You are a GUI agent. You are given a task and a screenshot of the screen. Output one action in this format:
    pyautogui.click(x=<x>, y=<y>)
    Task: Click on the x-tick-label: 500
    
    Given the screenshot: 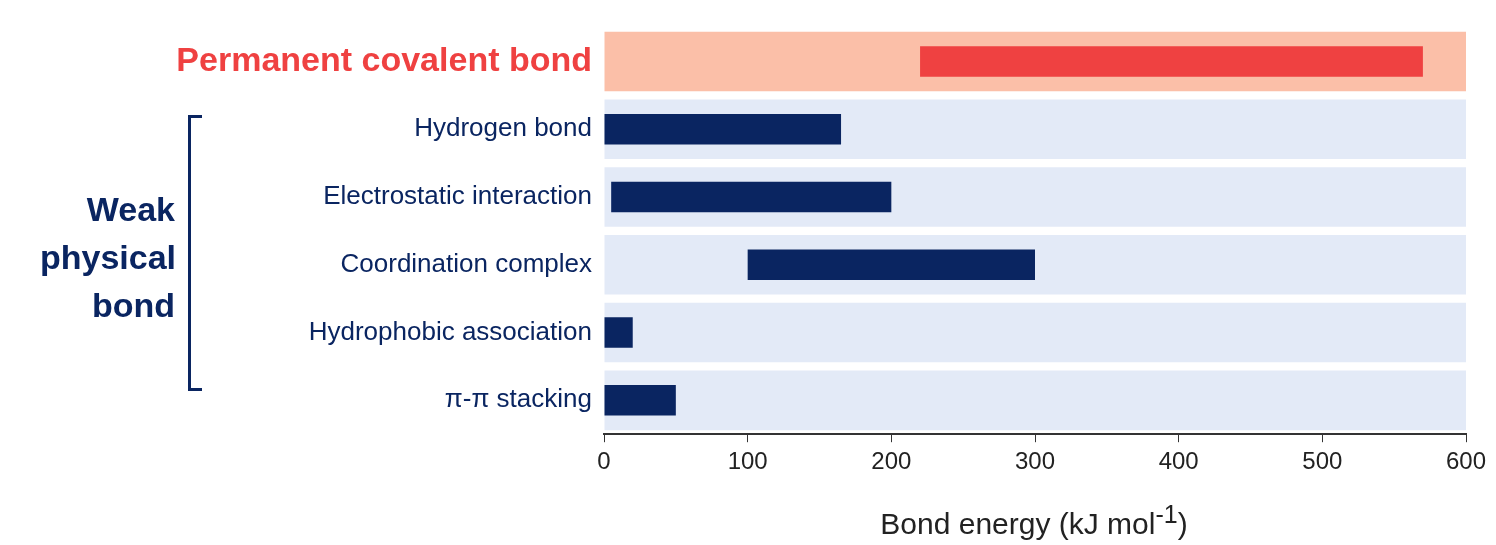 What is the action you would take?
    pyautogui.click(x=1322, y=461)
    